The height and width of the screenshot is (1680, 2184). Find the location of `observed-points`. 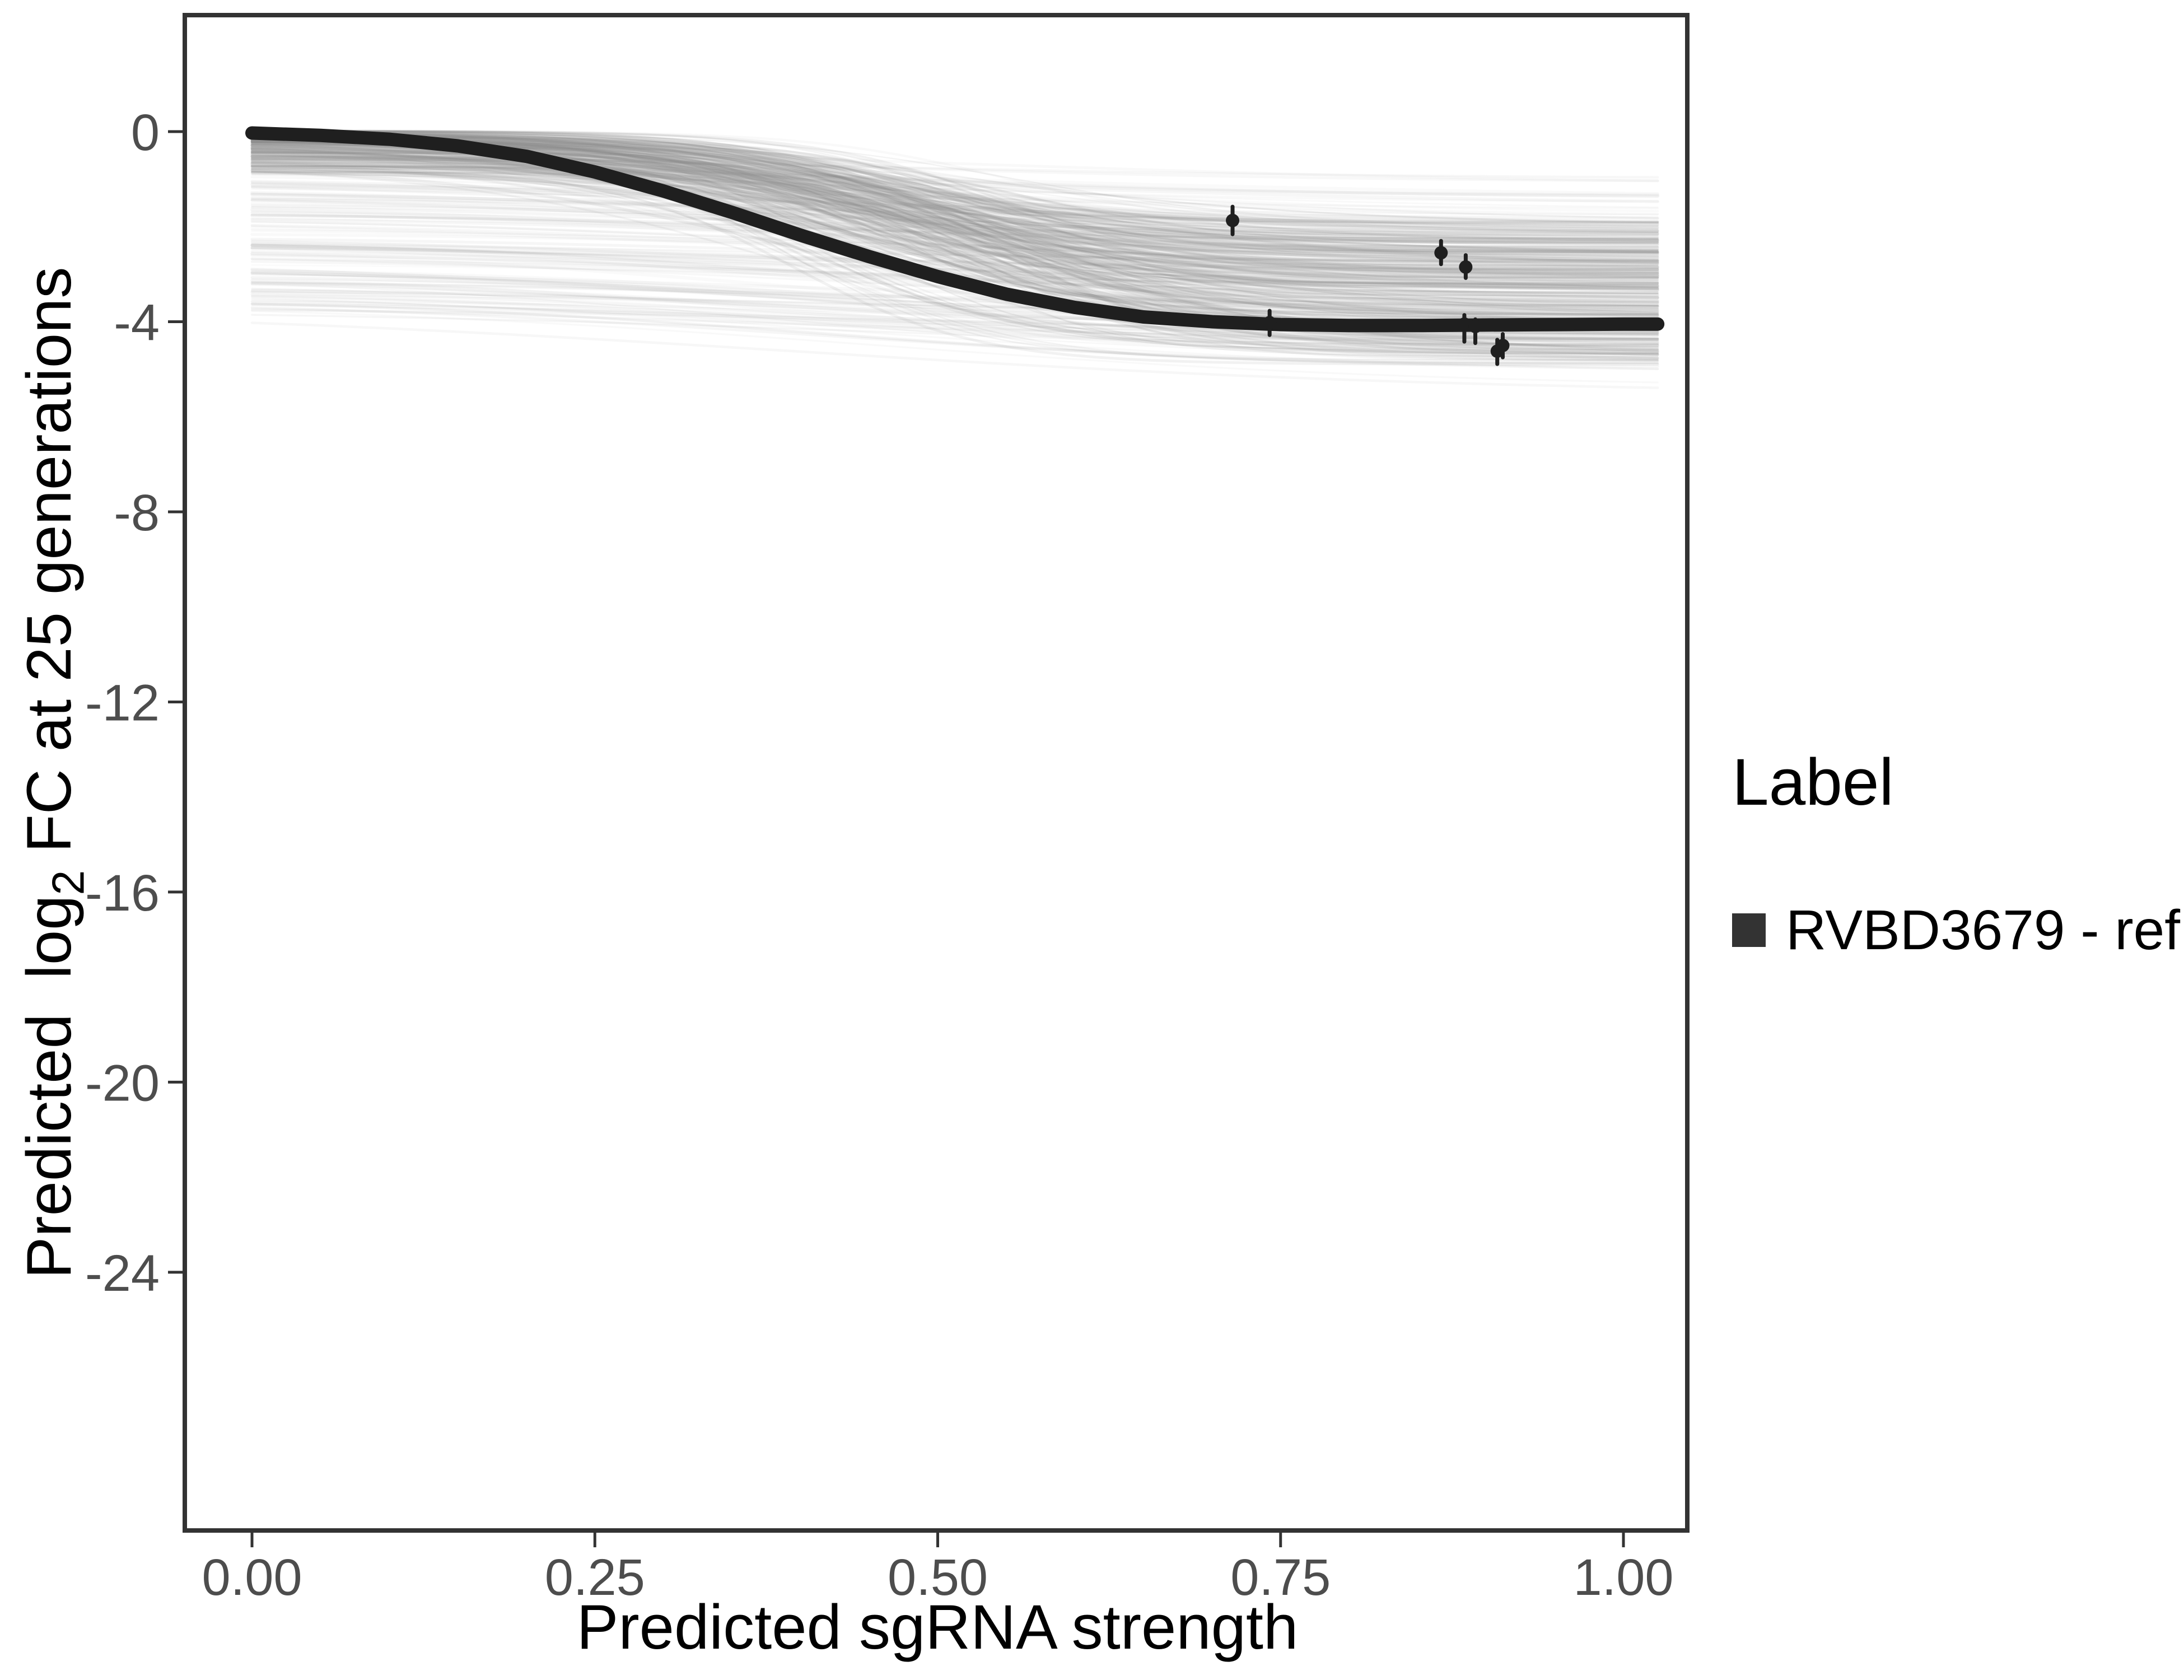

observed-points is located at coordinates (1368, 285).